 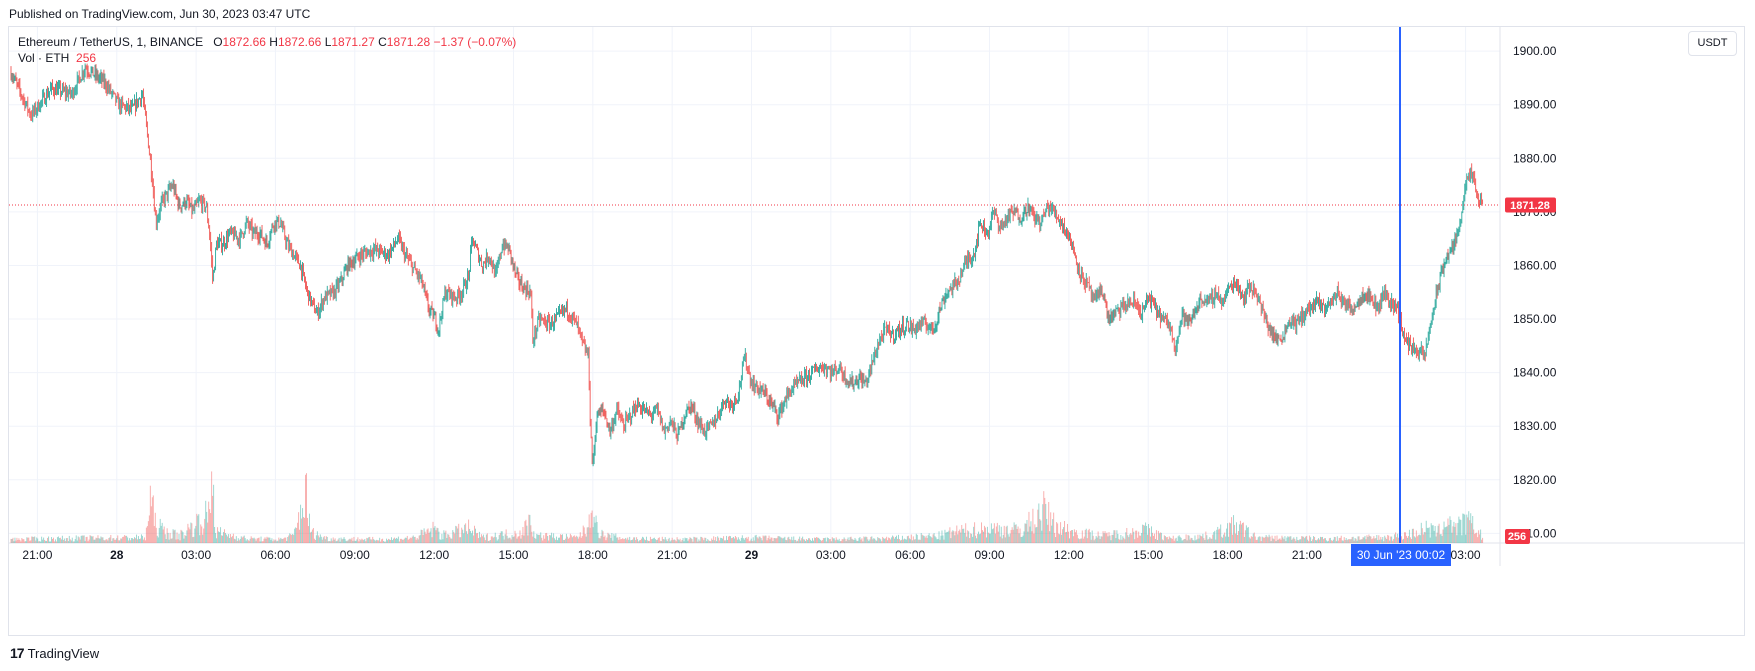 I want to click on currency-button: USDT, so click(x=1712, y=43).